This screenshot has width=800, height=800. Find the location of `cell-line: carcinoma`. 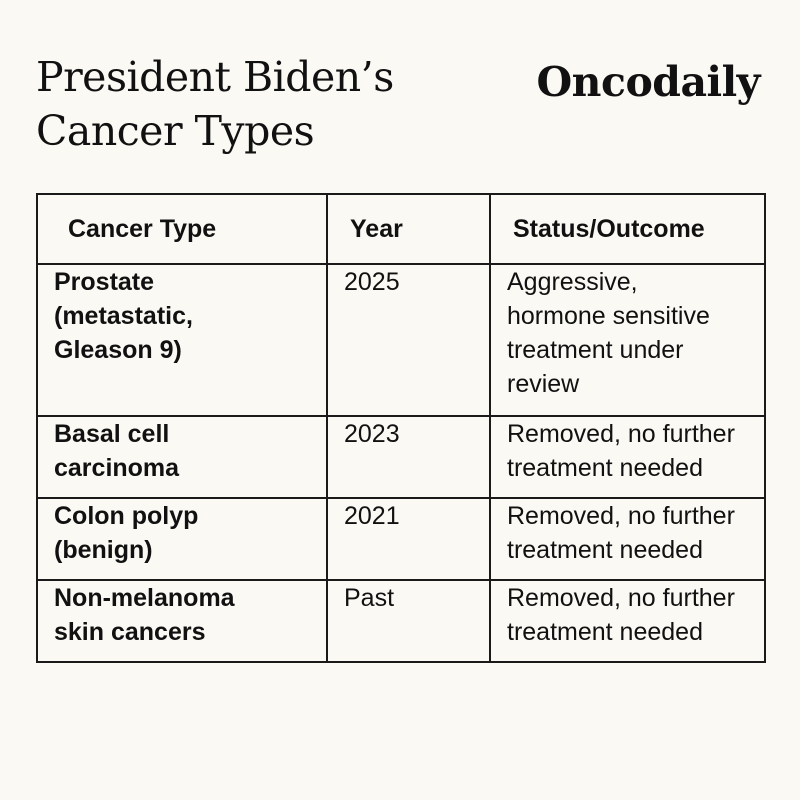

cell-line: carcinoma is located at coordinates (117, 468).